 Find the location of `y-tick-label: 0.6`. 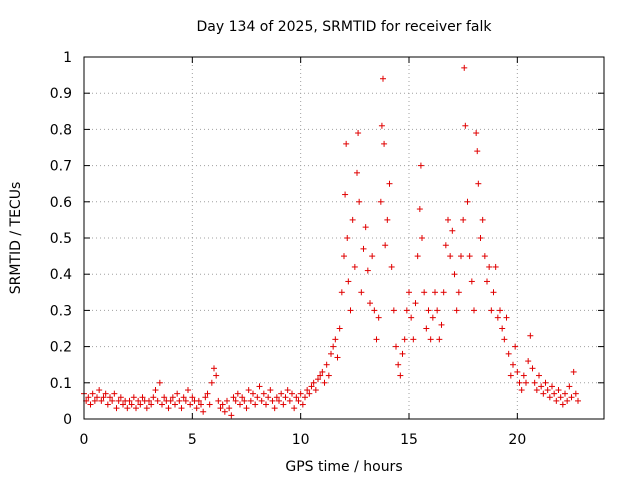

y-tick-label: 0.6 is located at coordinates (61, 203).